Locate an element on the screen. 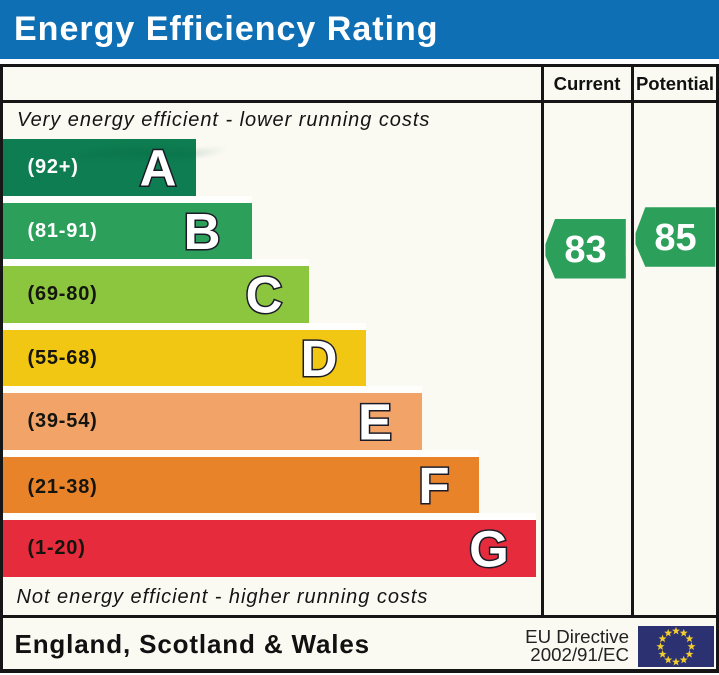 Image resolution: width=719 pixels, height=675 pixels. svg-text: 85 is located at coordinates (675, 238).